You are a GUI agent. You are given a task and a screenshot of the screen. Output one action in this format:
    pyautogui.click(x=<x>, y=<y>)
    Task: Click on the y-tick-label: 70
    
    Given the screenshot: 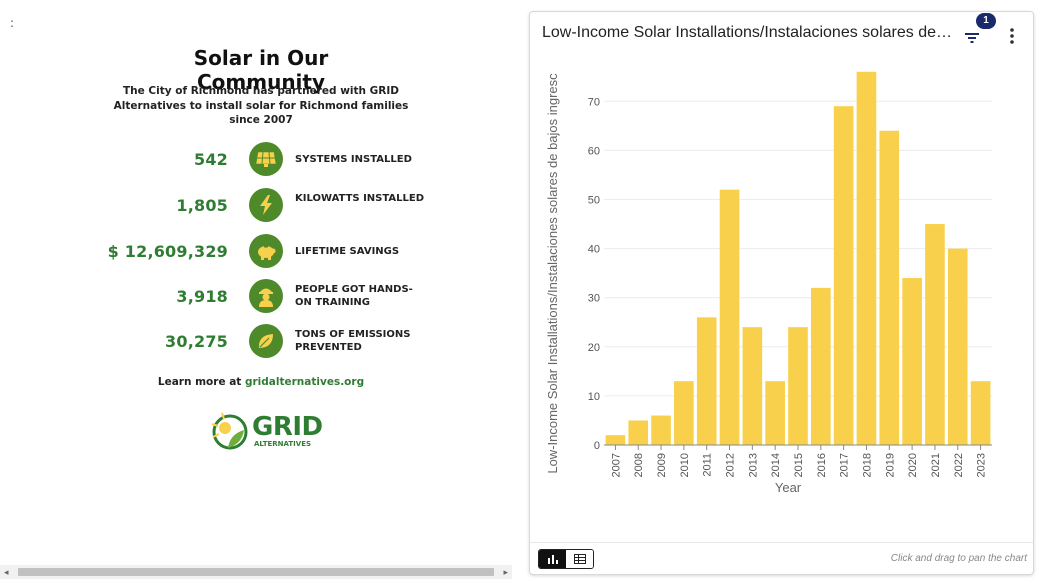 What is the action you would take?
    pyautogui.click(x=594, y=102)
    